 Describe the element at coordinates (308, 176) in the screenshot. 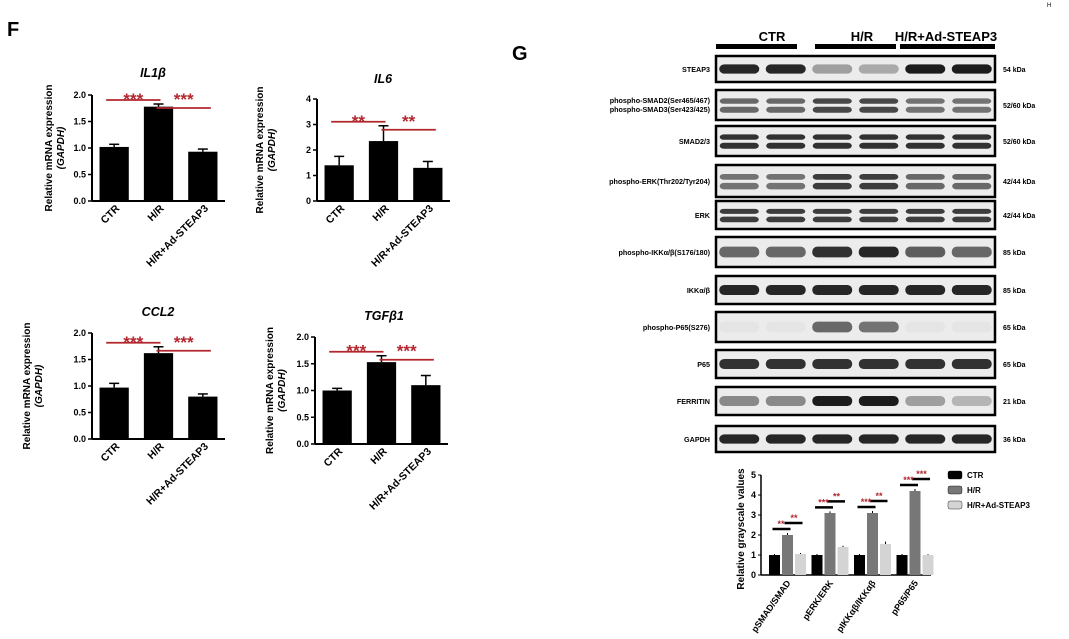

I see `y-tick-label: 1` at that location.